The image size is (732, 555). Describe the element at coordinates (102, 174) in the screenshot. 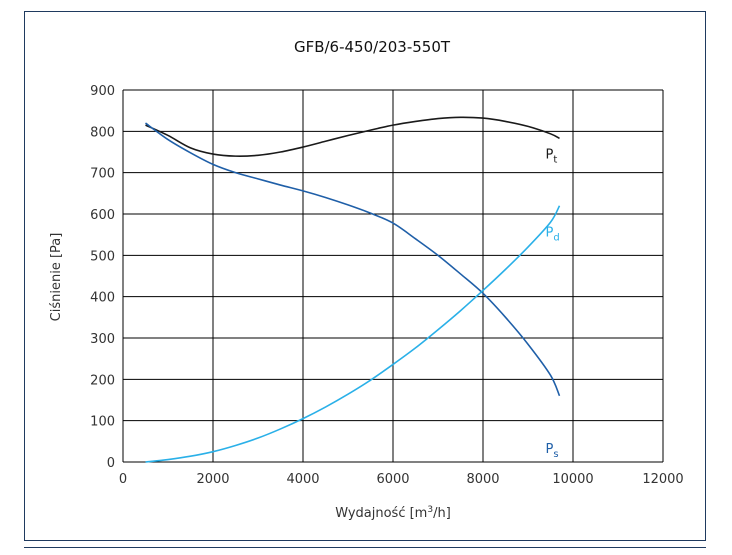

I see `y-tick-label: 700` at that location.